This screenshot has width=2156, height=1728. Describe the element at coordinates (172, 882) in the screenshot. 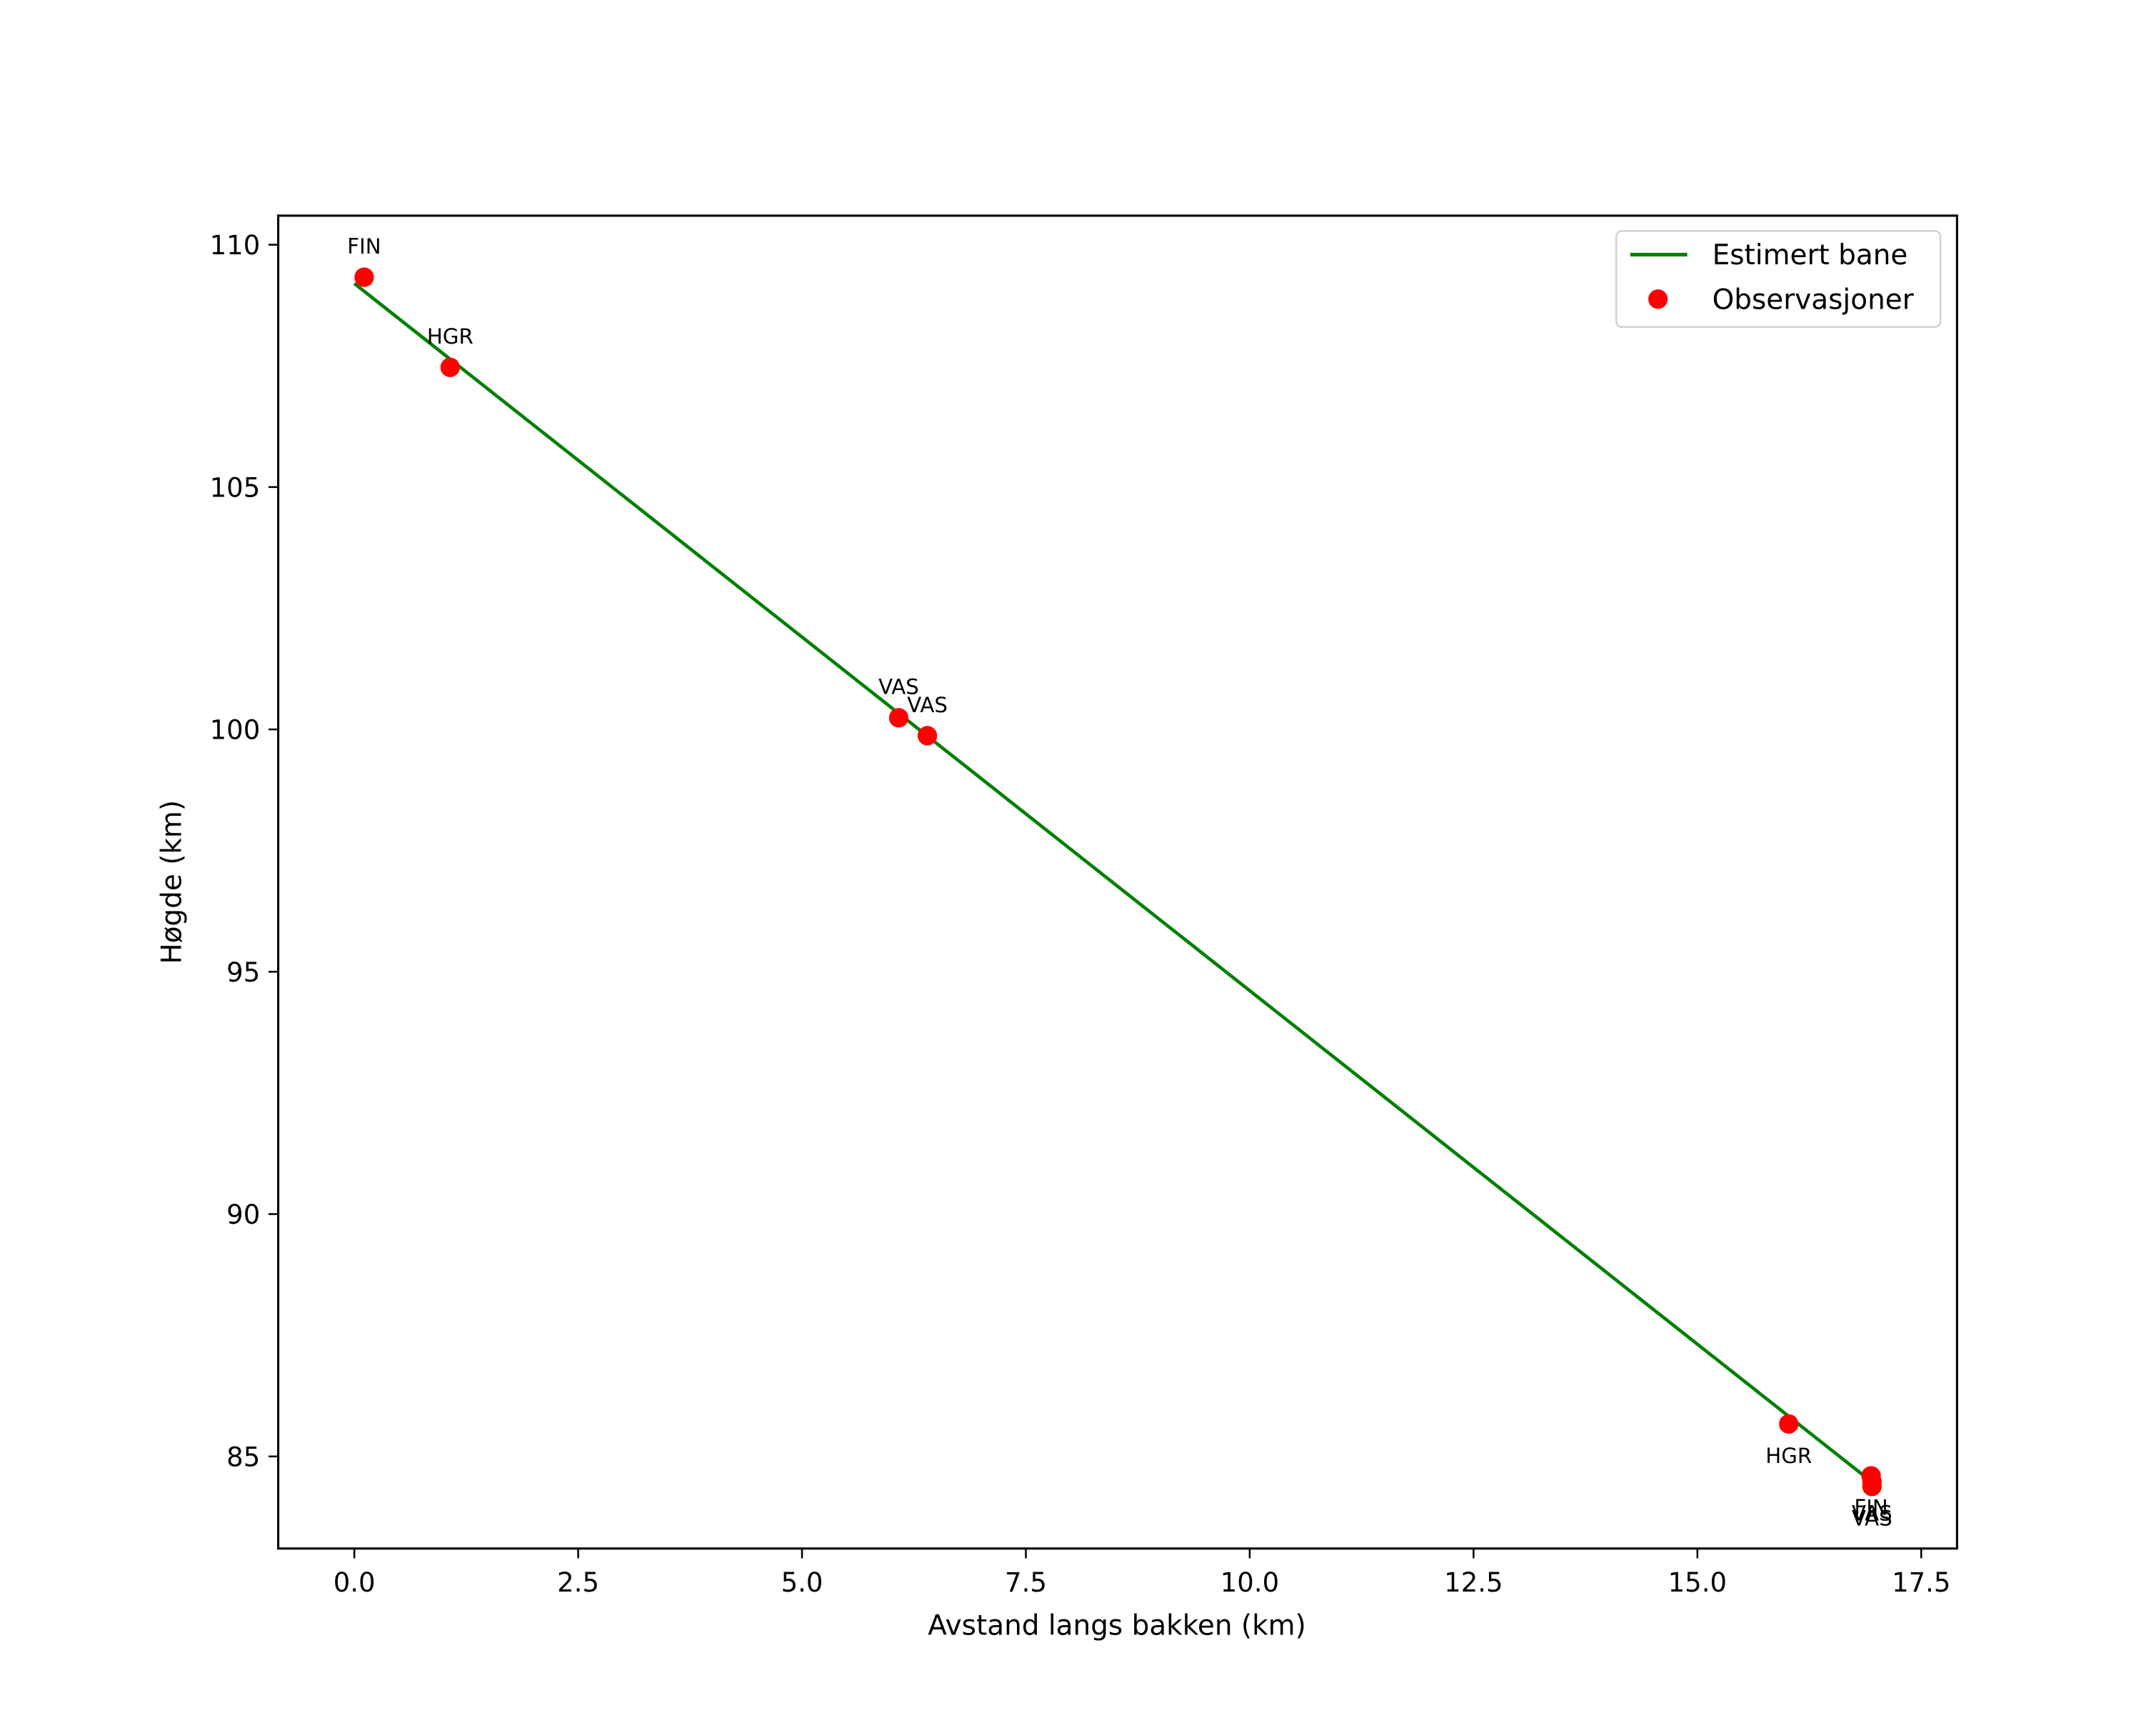

I see `y-axis-label: Høgde (km)` at that location.